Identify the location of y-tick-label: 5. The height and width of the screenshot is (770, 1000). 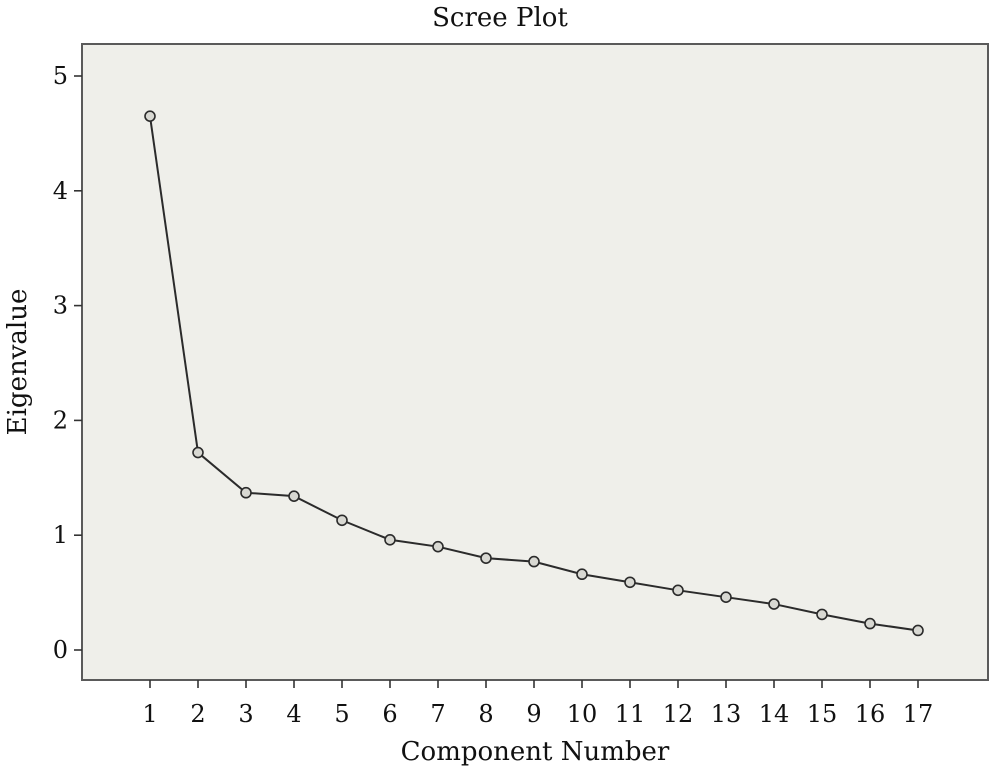
(60, 76).